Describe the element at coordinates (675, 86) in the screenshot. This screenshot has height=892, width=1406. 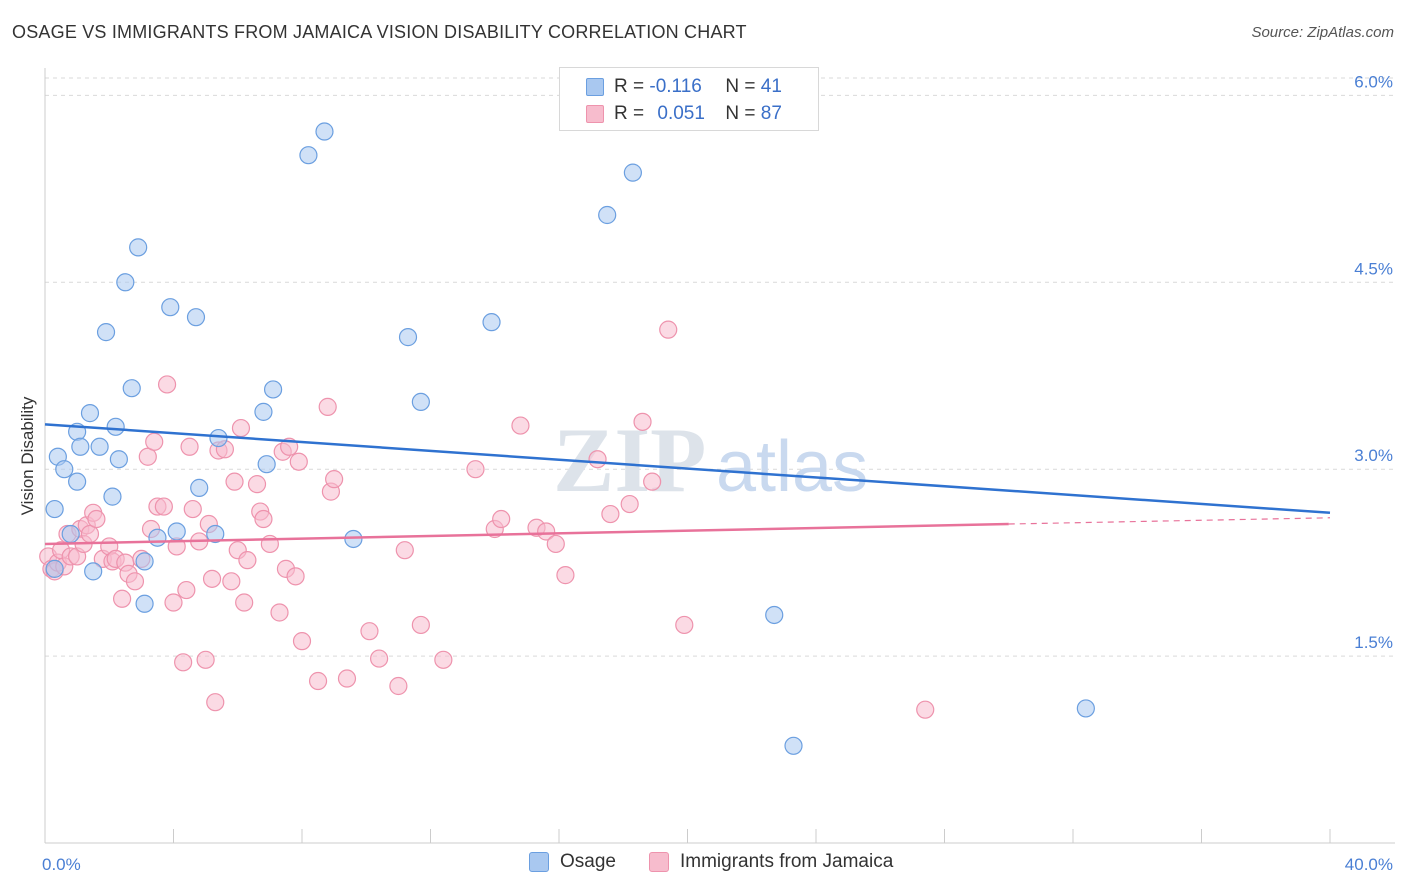
I see `legend-r-value: -0.116` at that location.